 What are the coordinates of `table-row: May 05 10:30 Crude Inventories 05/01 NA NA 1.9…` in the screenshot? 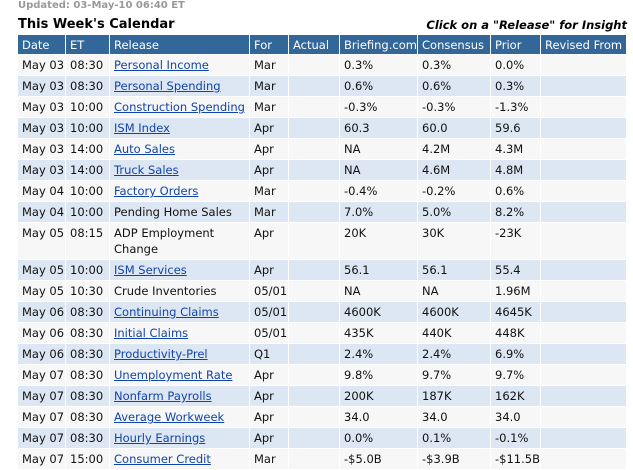 It's located at (322, 291).